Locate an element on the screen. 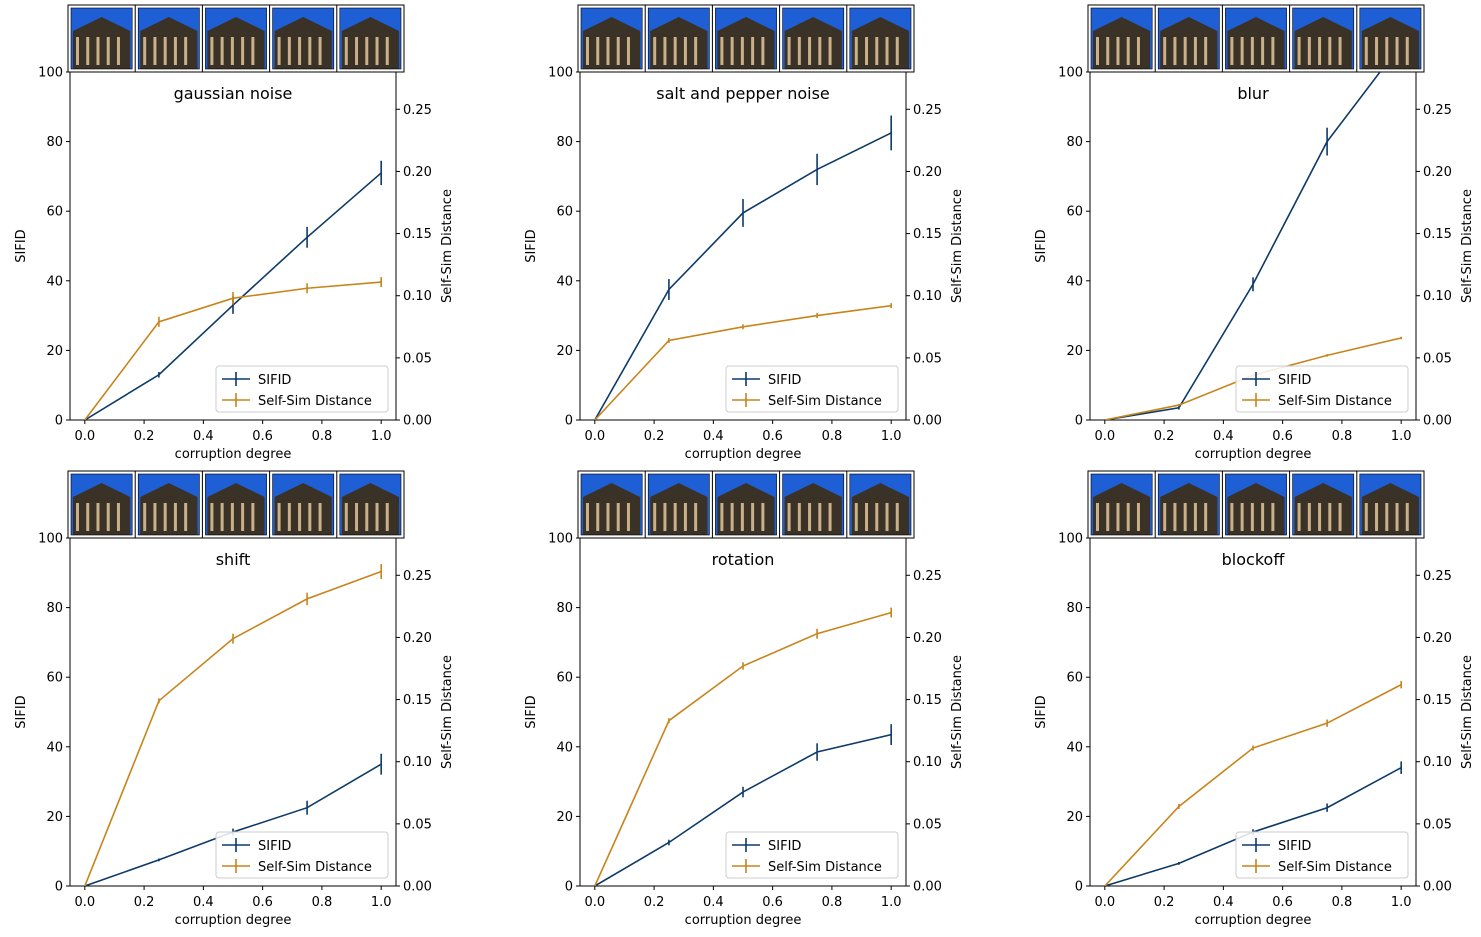 This screenshot has width=1481, height=937. chart-title: blur is located at coordinates (1253, 93).